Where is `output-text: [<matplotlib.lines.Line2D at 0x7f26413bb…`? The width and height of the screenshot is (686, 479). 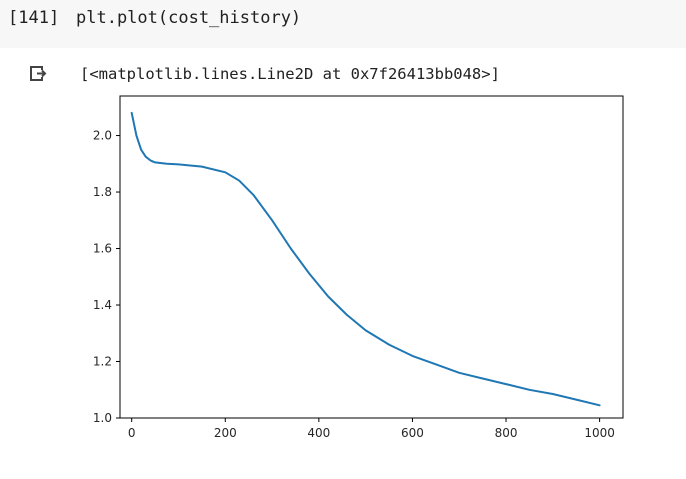
output-text: [<matplotlib.lines.Line2D at 0x7f26413bb… is located at coordinates (290, 74).